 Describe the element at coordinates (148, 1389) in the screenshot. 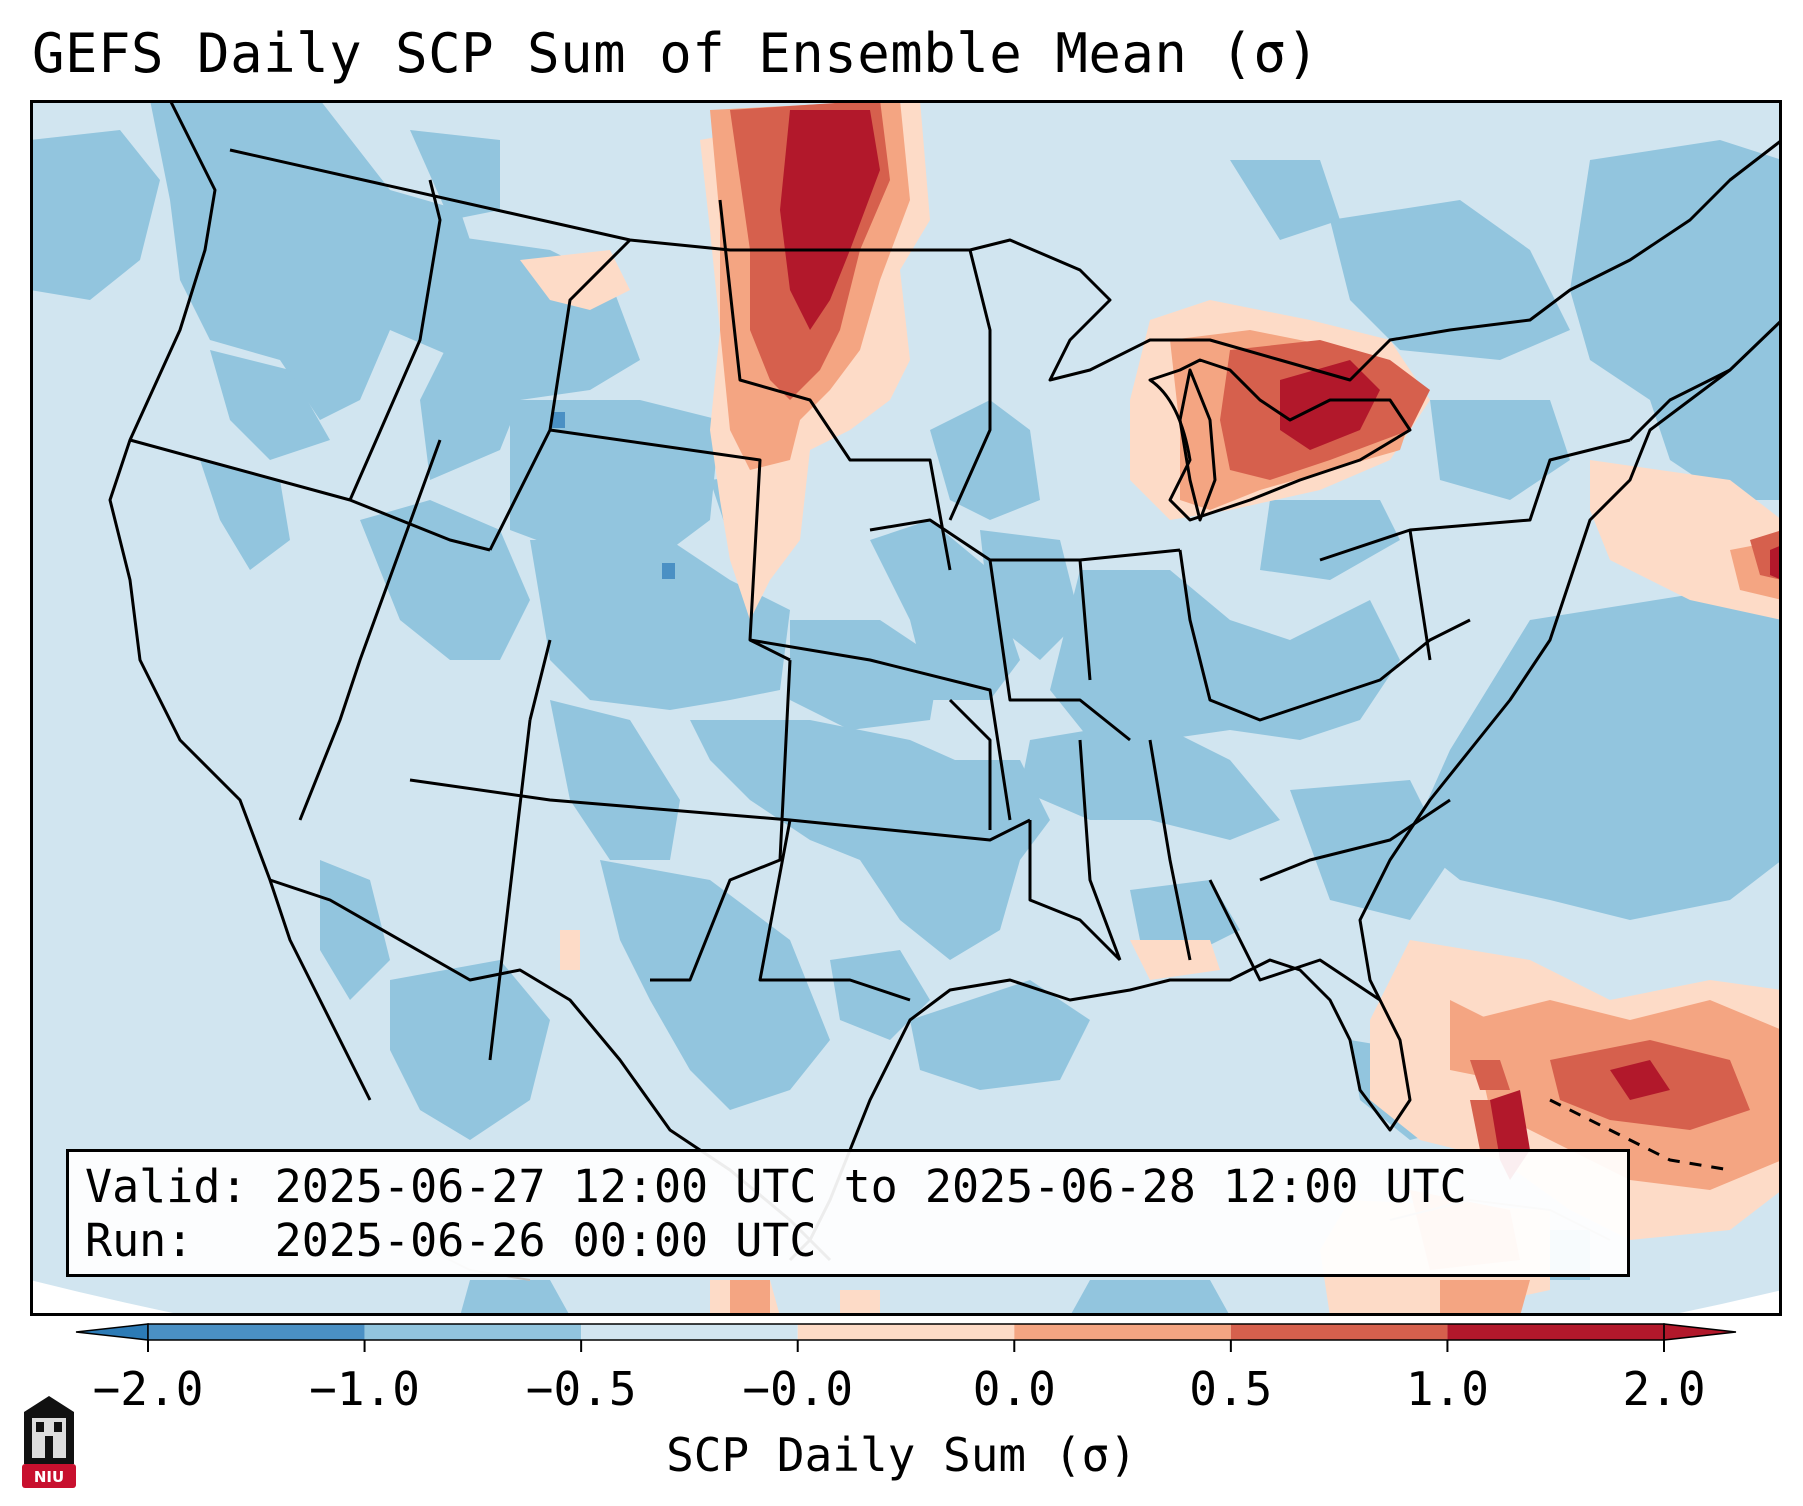

I see `colorbar-tick-label: −2.0` at that location.